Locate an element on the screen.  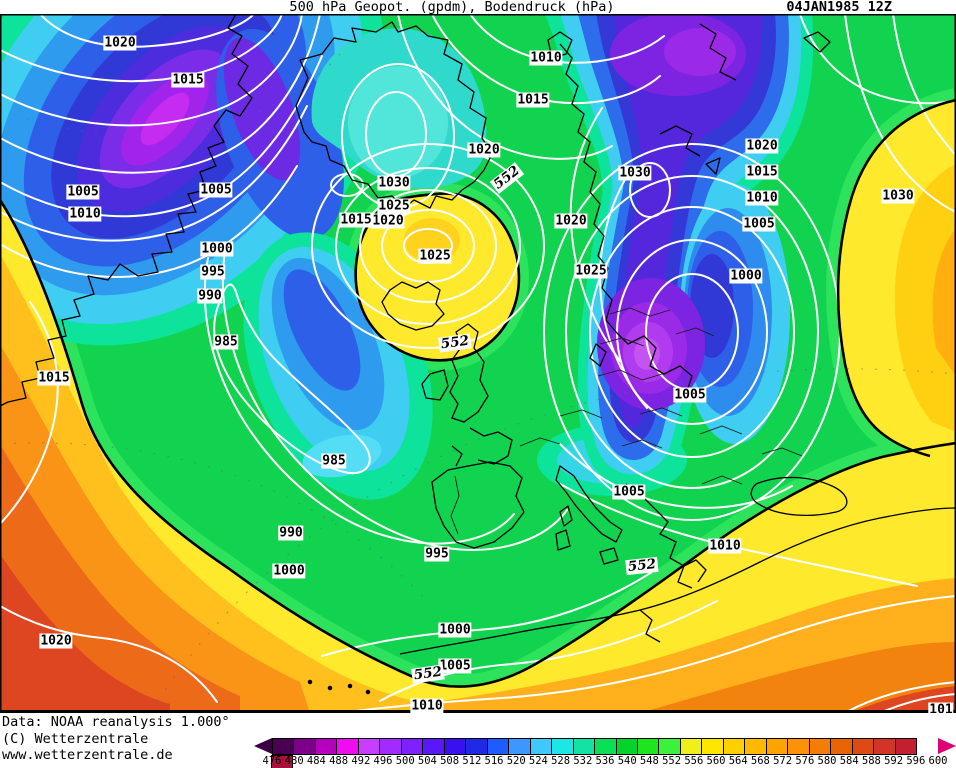
colorbar-tick-label: 540 is located at coordinates (627, 761).